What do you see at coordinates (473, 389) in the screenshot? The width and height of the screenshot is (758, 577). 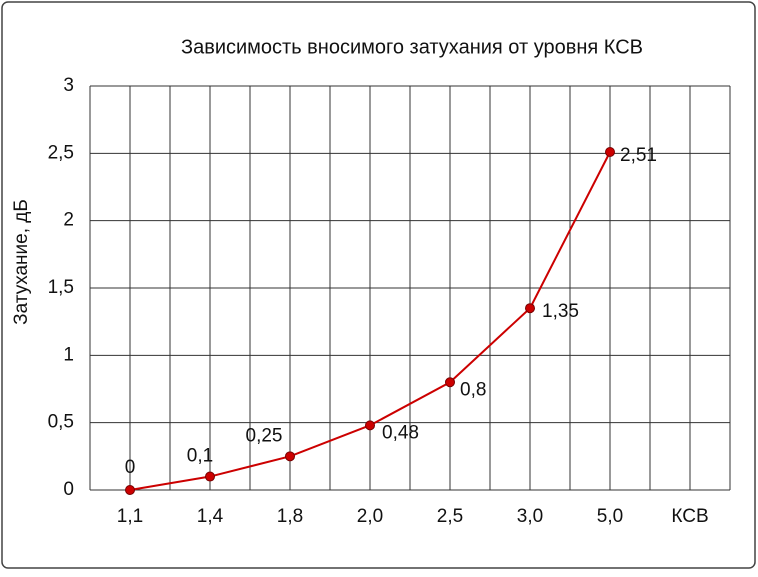 I see `data-label: 0,8` at bounding box center [473, 389].